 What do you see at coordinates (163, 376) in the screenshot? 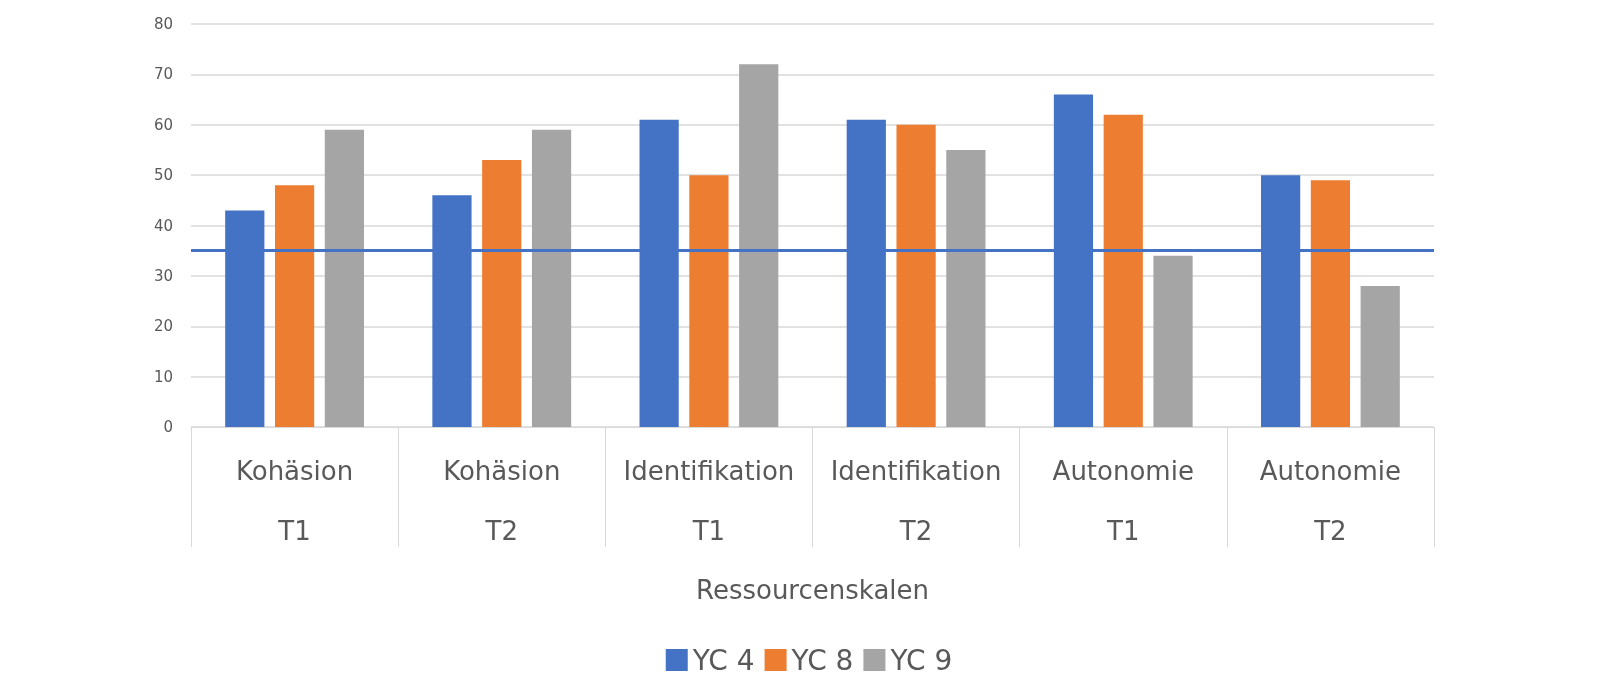
I see `y-tick-label: 10` at bounding box center [163, 376].